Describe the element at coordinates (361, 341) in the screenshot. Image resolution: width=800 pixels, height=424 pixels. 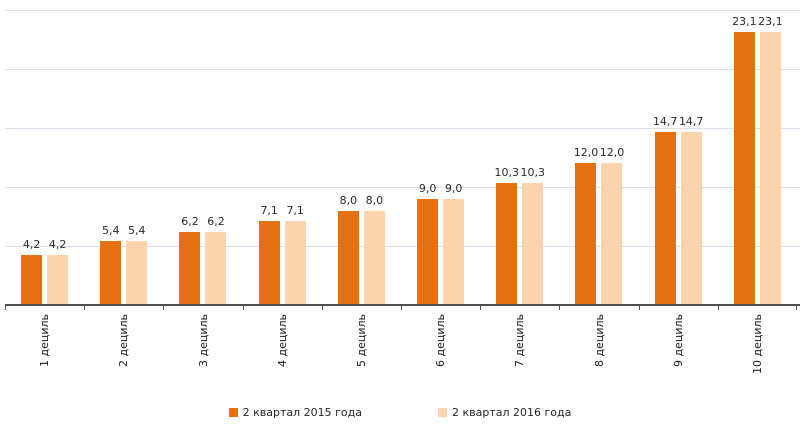
I see `x-axis-label: 5 дециль` at that location.